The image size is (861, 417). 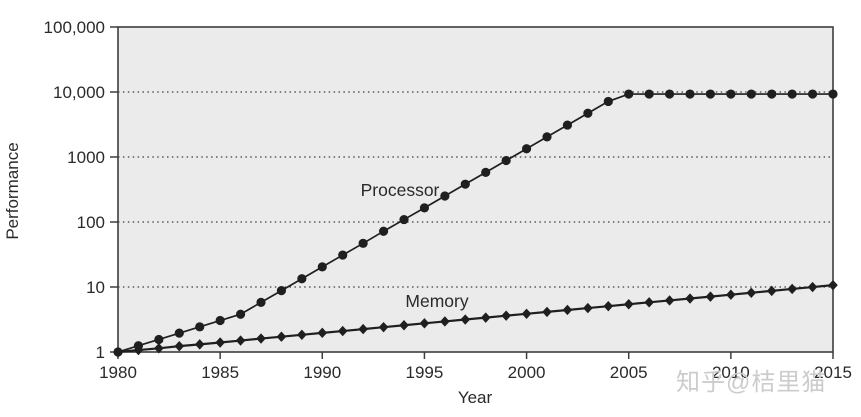 What do you see at coordinates (527, 372) in the screenshot?
I see `x-tick-label: 2000` at bounding box center [527, 372].